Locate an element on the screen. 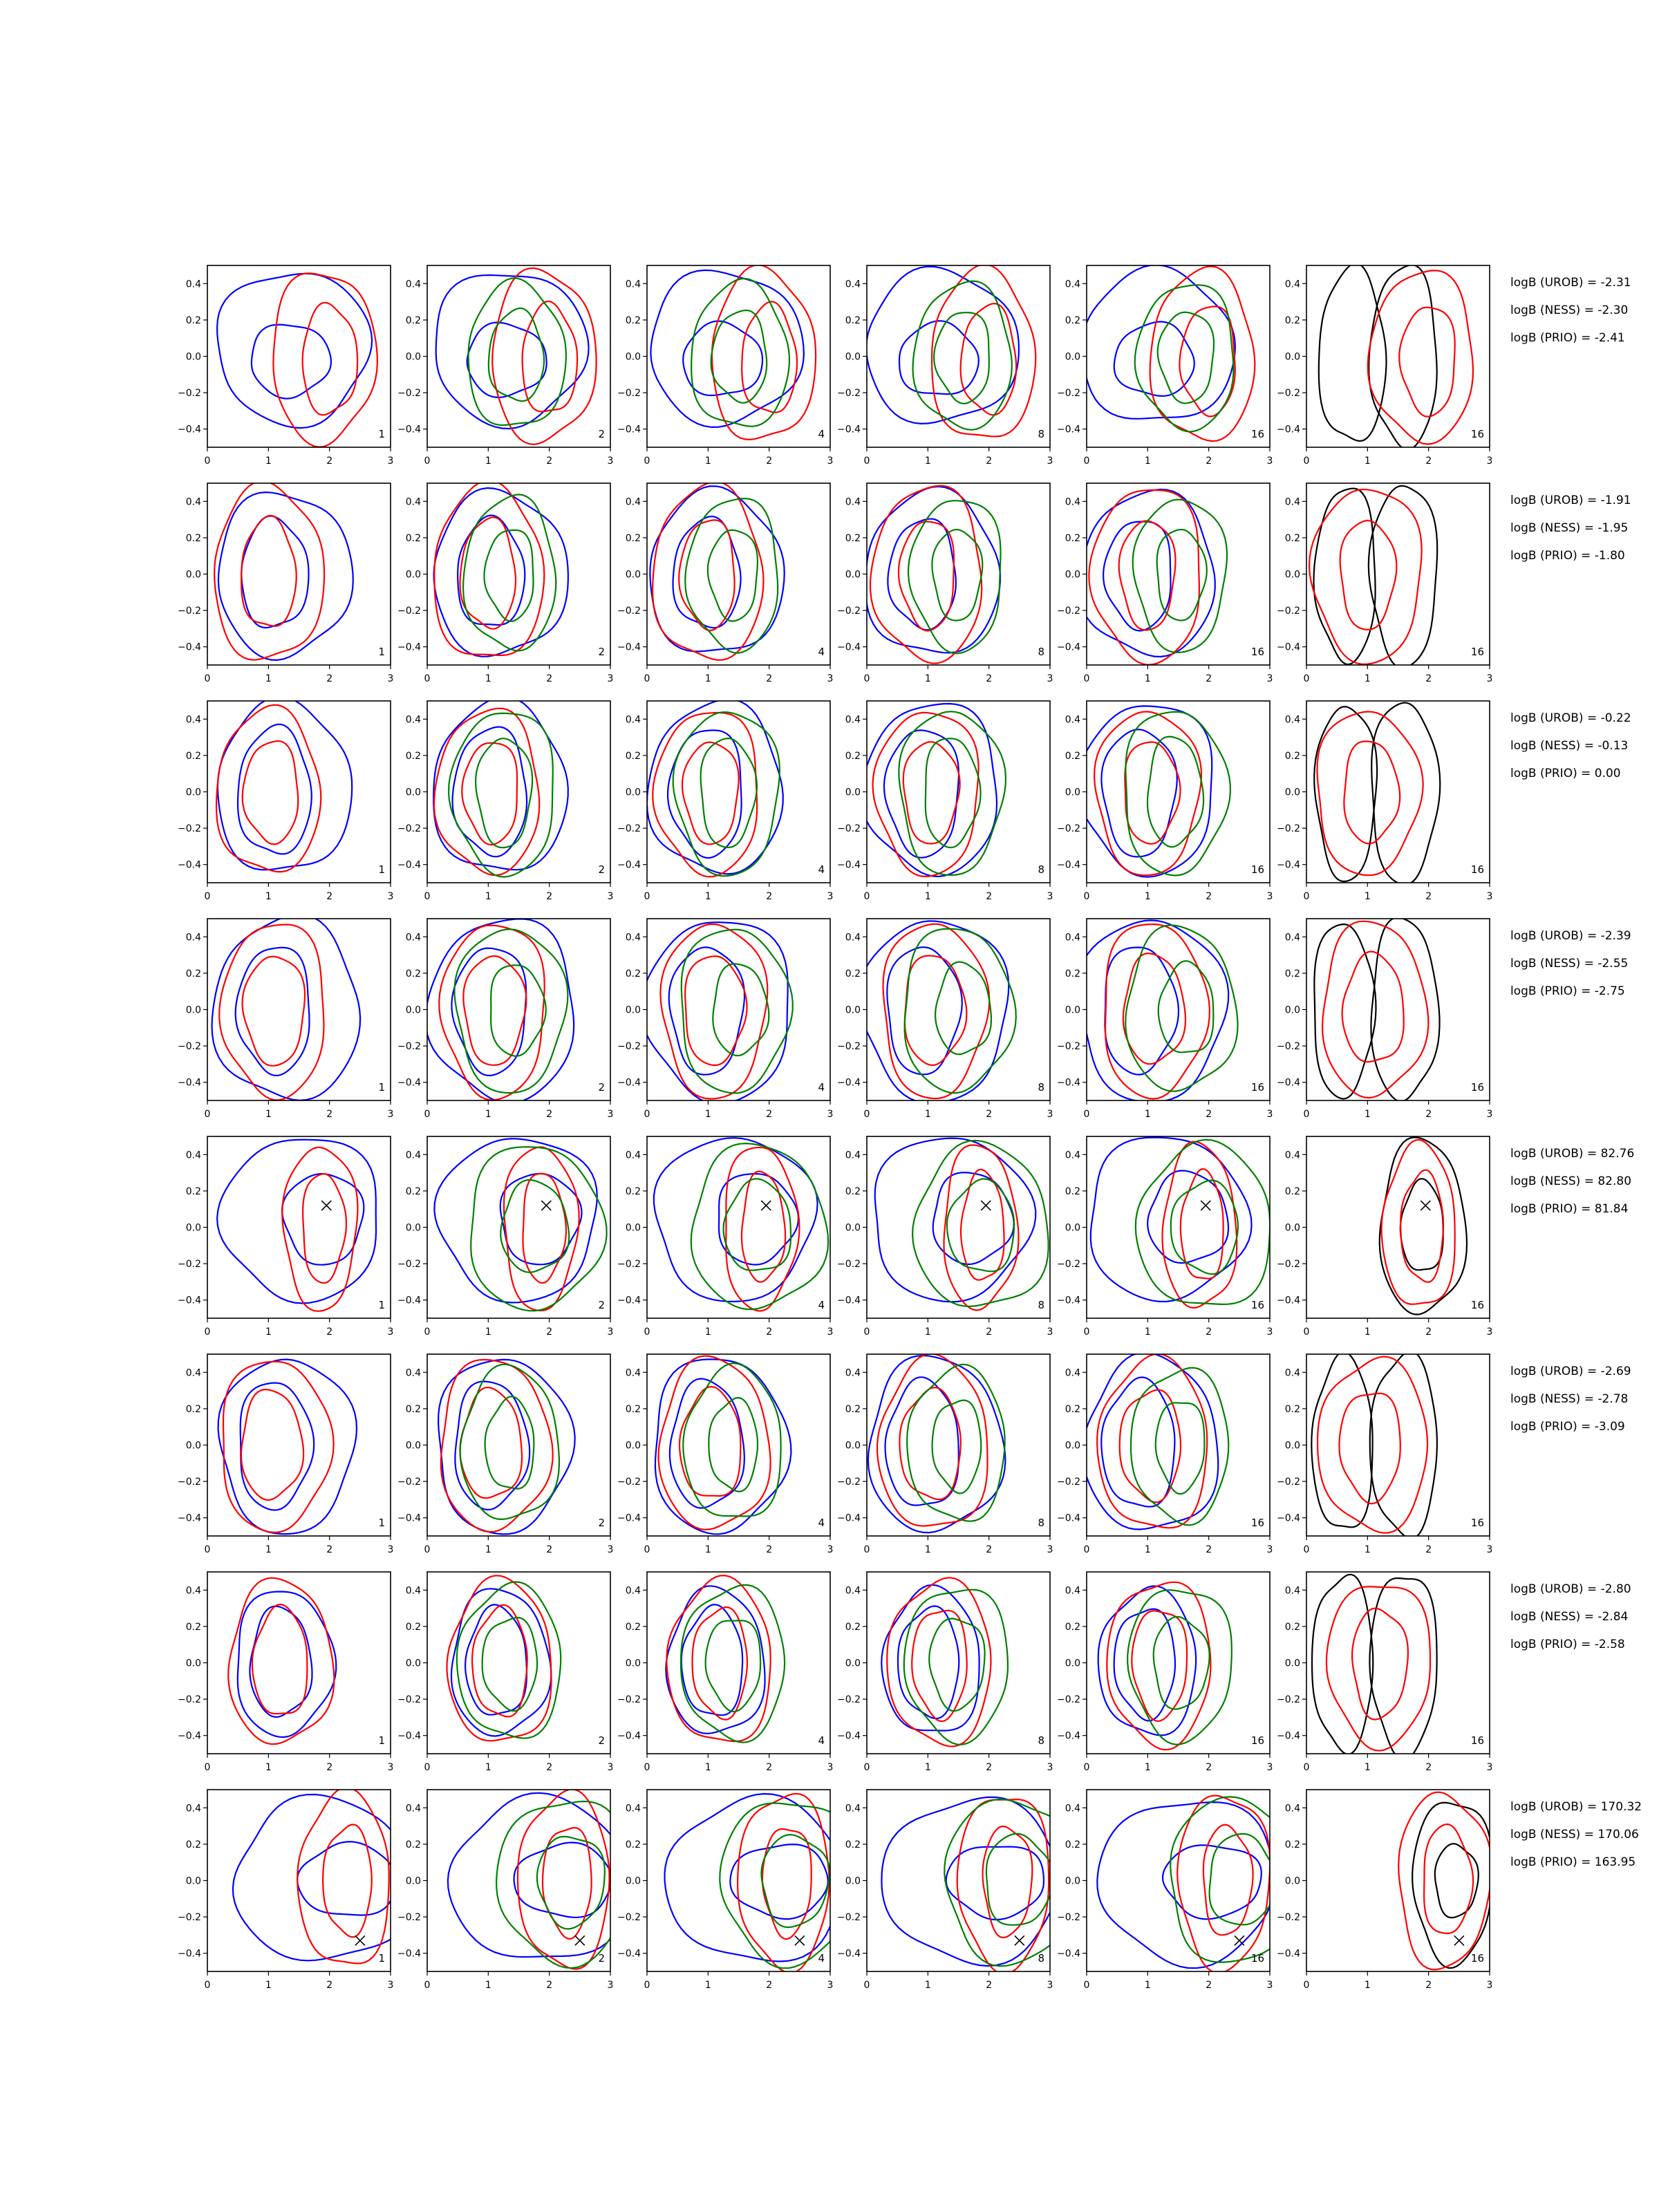 Image resolution: width=1659 pixels, height=2212 pixels. panel-r1-c3: 0 1 2 3 −0.4 −0.2 0.0 0.2 0.4 4 is located at coordinates (725, 366).